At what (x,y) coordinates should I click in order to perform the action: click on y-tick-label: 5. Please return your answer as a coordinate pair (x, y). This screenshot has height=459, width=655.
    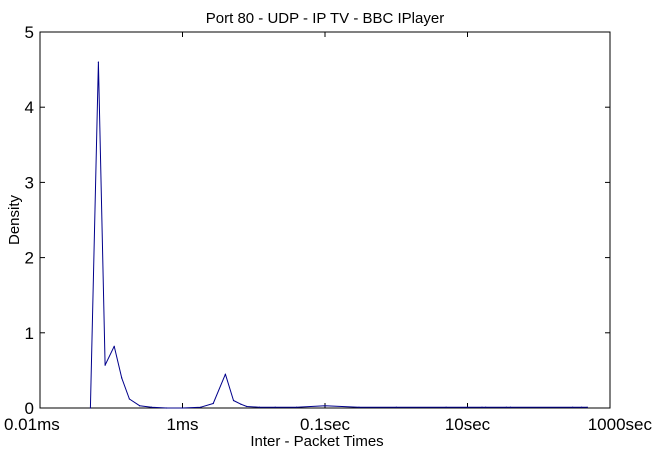
    Looking at the image, I should click on (29, 32).